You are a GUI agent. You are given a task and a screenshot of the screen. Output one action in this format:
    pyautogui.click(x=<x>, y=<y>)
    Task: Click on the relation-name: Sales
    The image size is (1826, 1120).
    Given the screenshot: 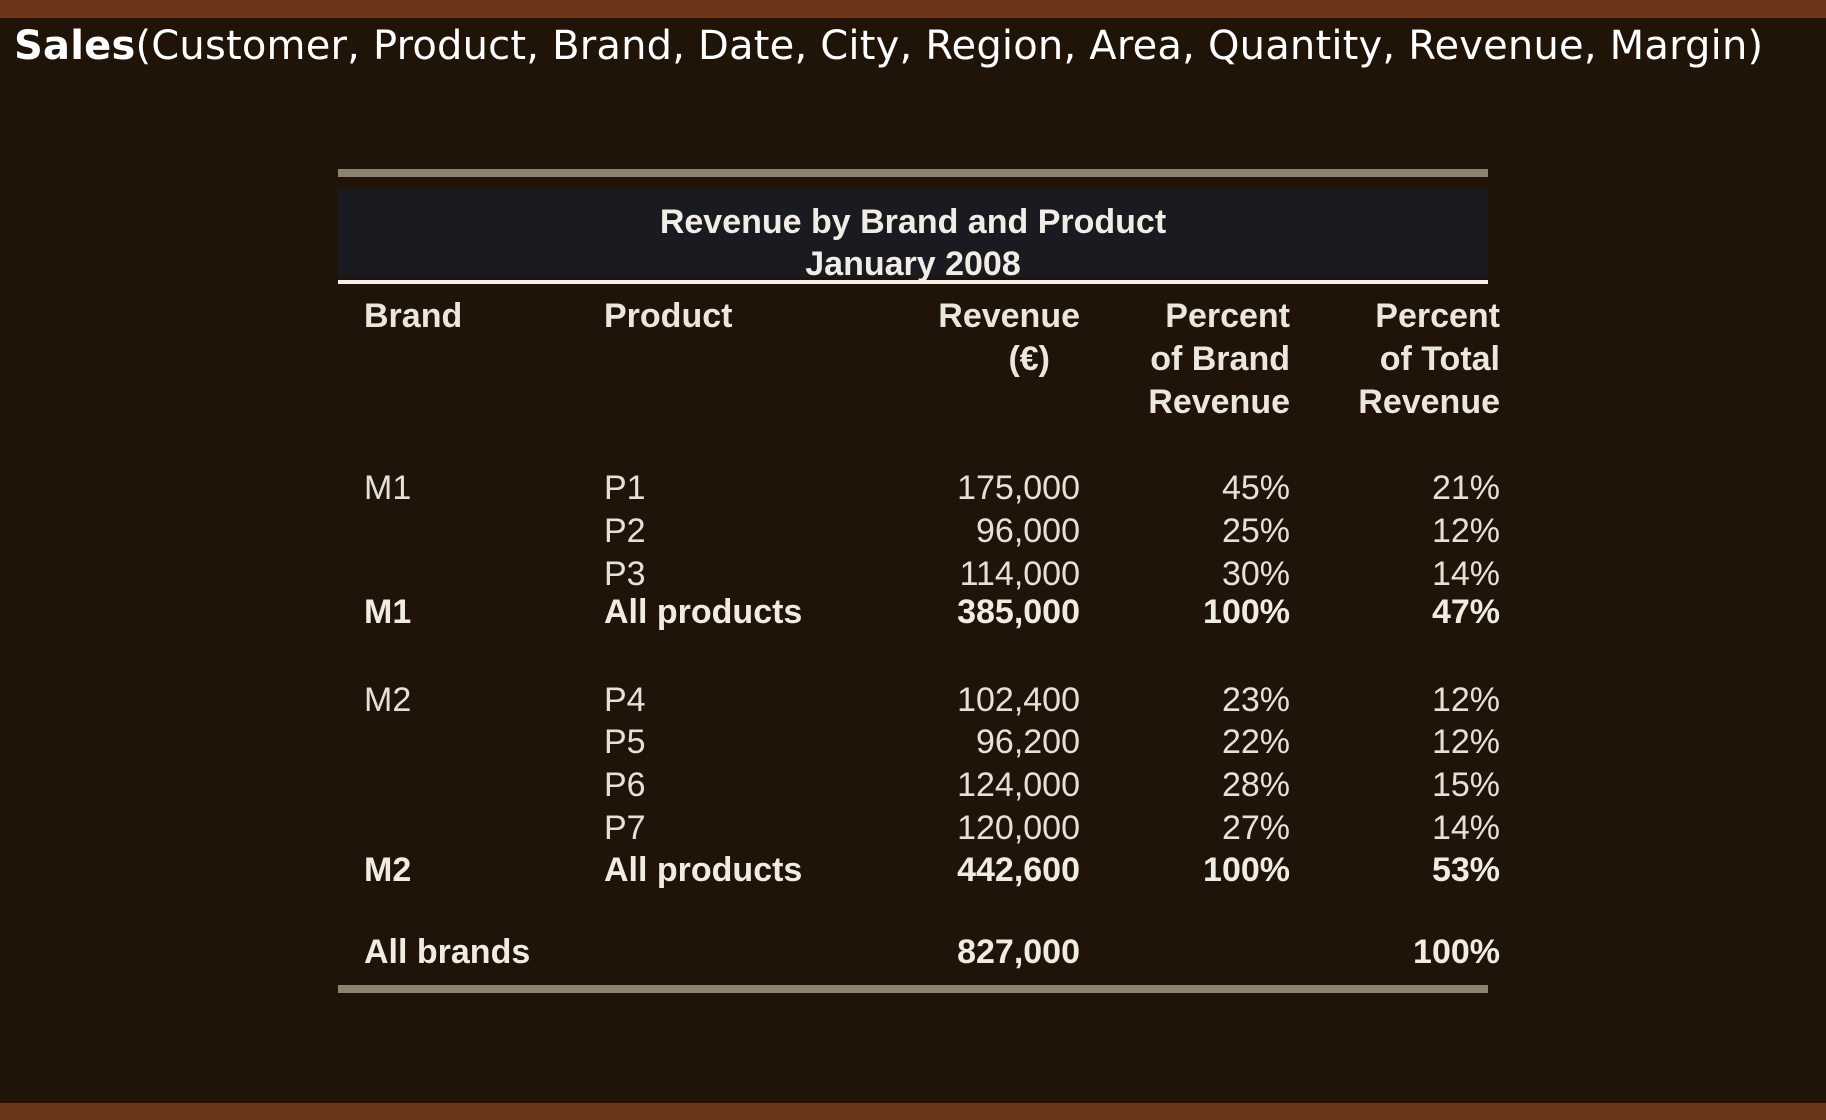 What is the action you would take?
    pyautogui.click(x=75, y=46)
    